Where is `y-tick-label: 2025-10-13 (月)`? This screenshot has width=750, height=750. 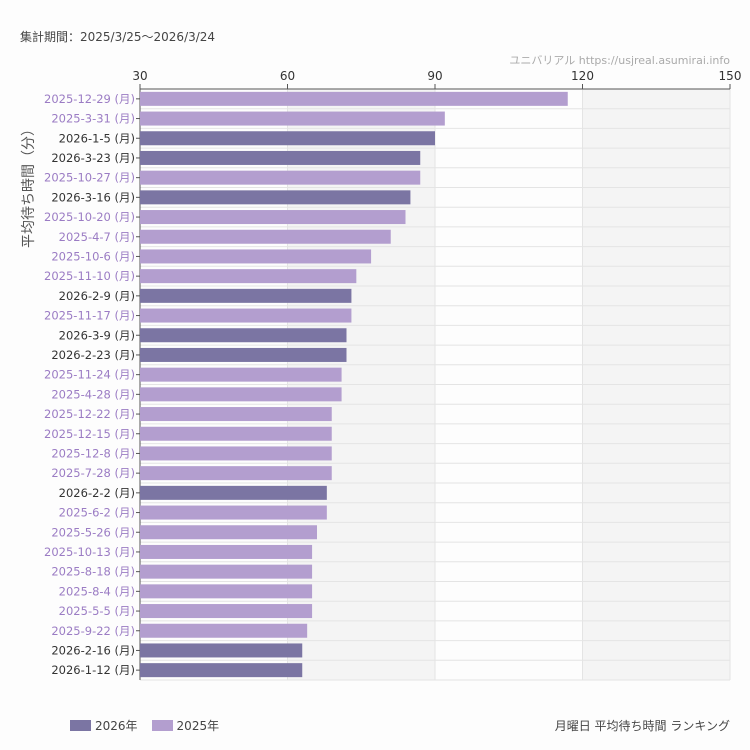 y-tick-label: 2025-10-13 (月) is located at coordinates (89, 552).